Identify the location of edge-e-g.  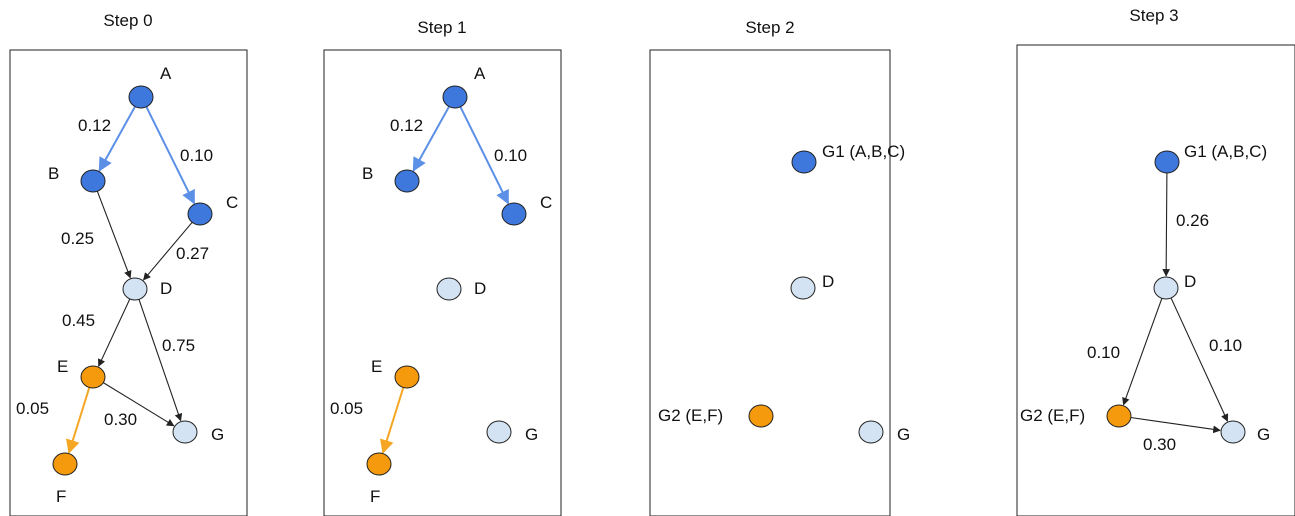
(138, 404).